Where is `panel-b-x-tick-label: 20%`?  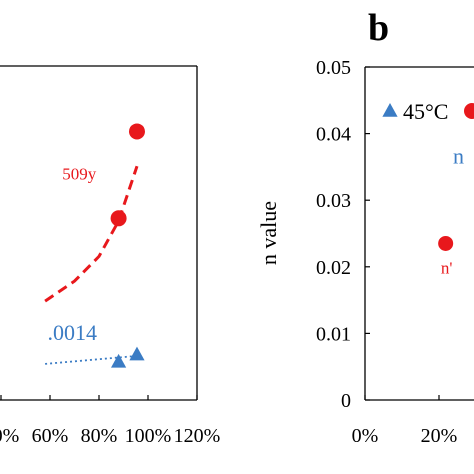
panel-b-x-tick-label: 20% is located at coordinates (439, 436).